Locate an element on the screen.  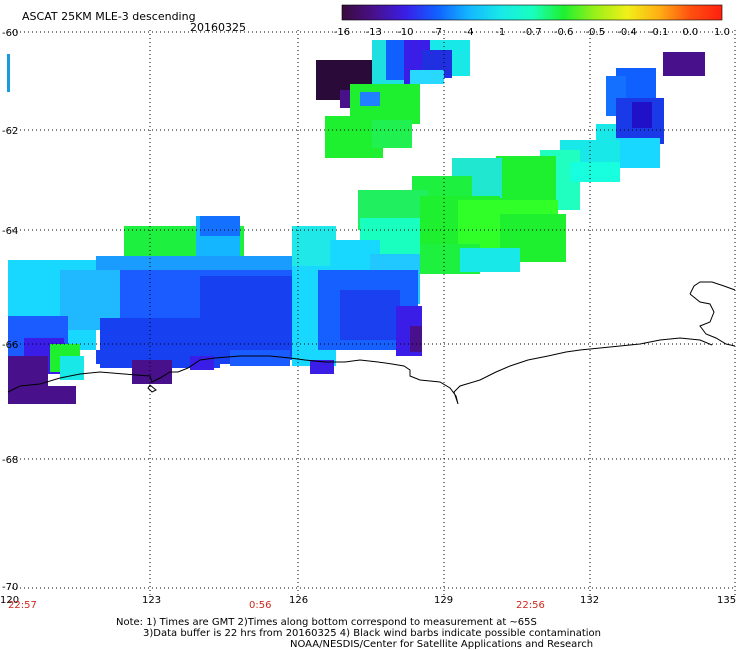
lon-label: 132 is located at coordinates (589, 600).